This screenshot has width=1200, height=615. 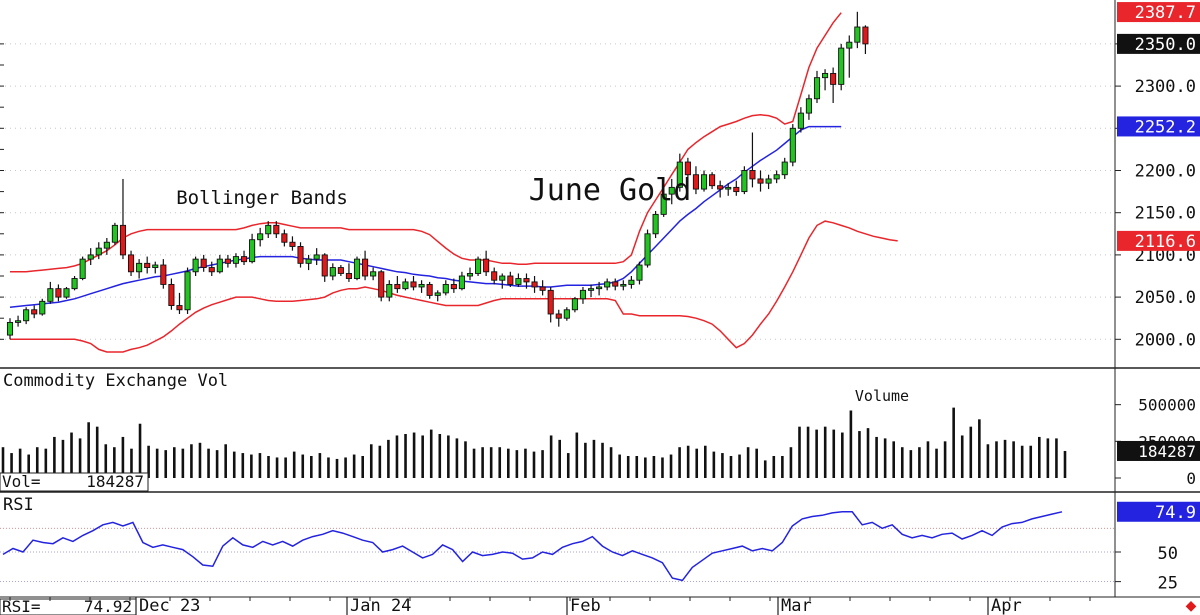 I want to click on price-tick-label: 2000.0, so click(x=1165, y=340).